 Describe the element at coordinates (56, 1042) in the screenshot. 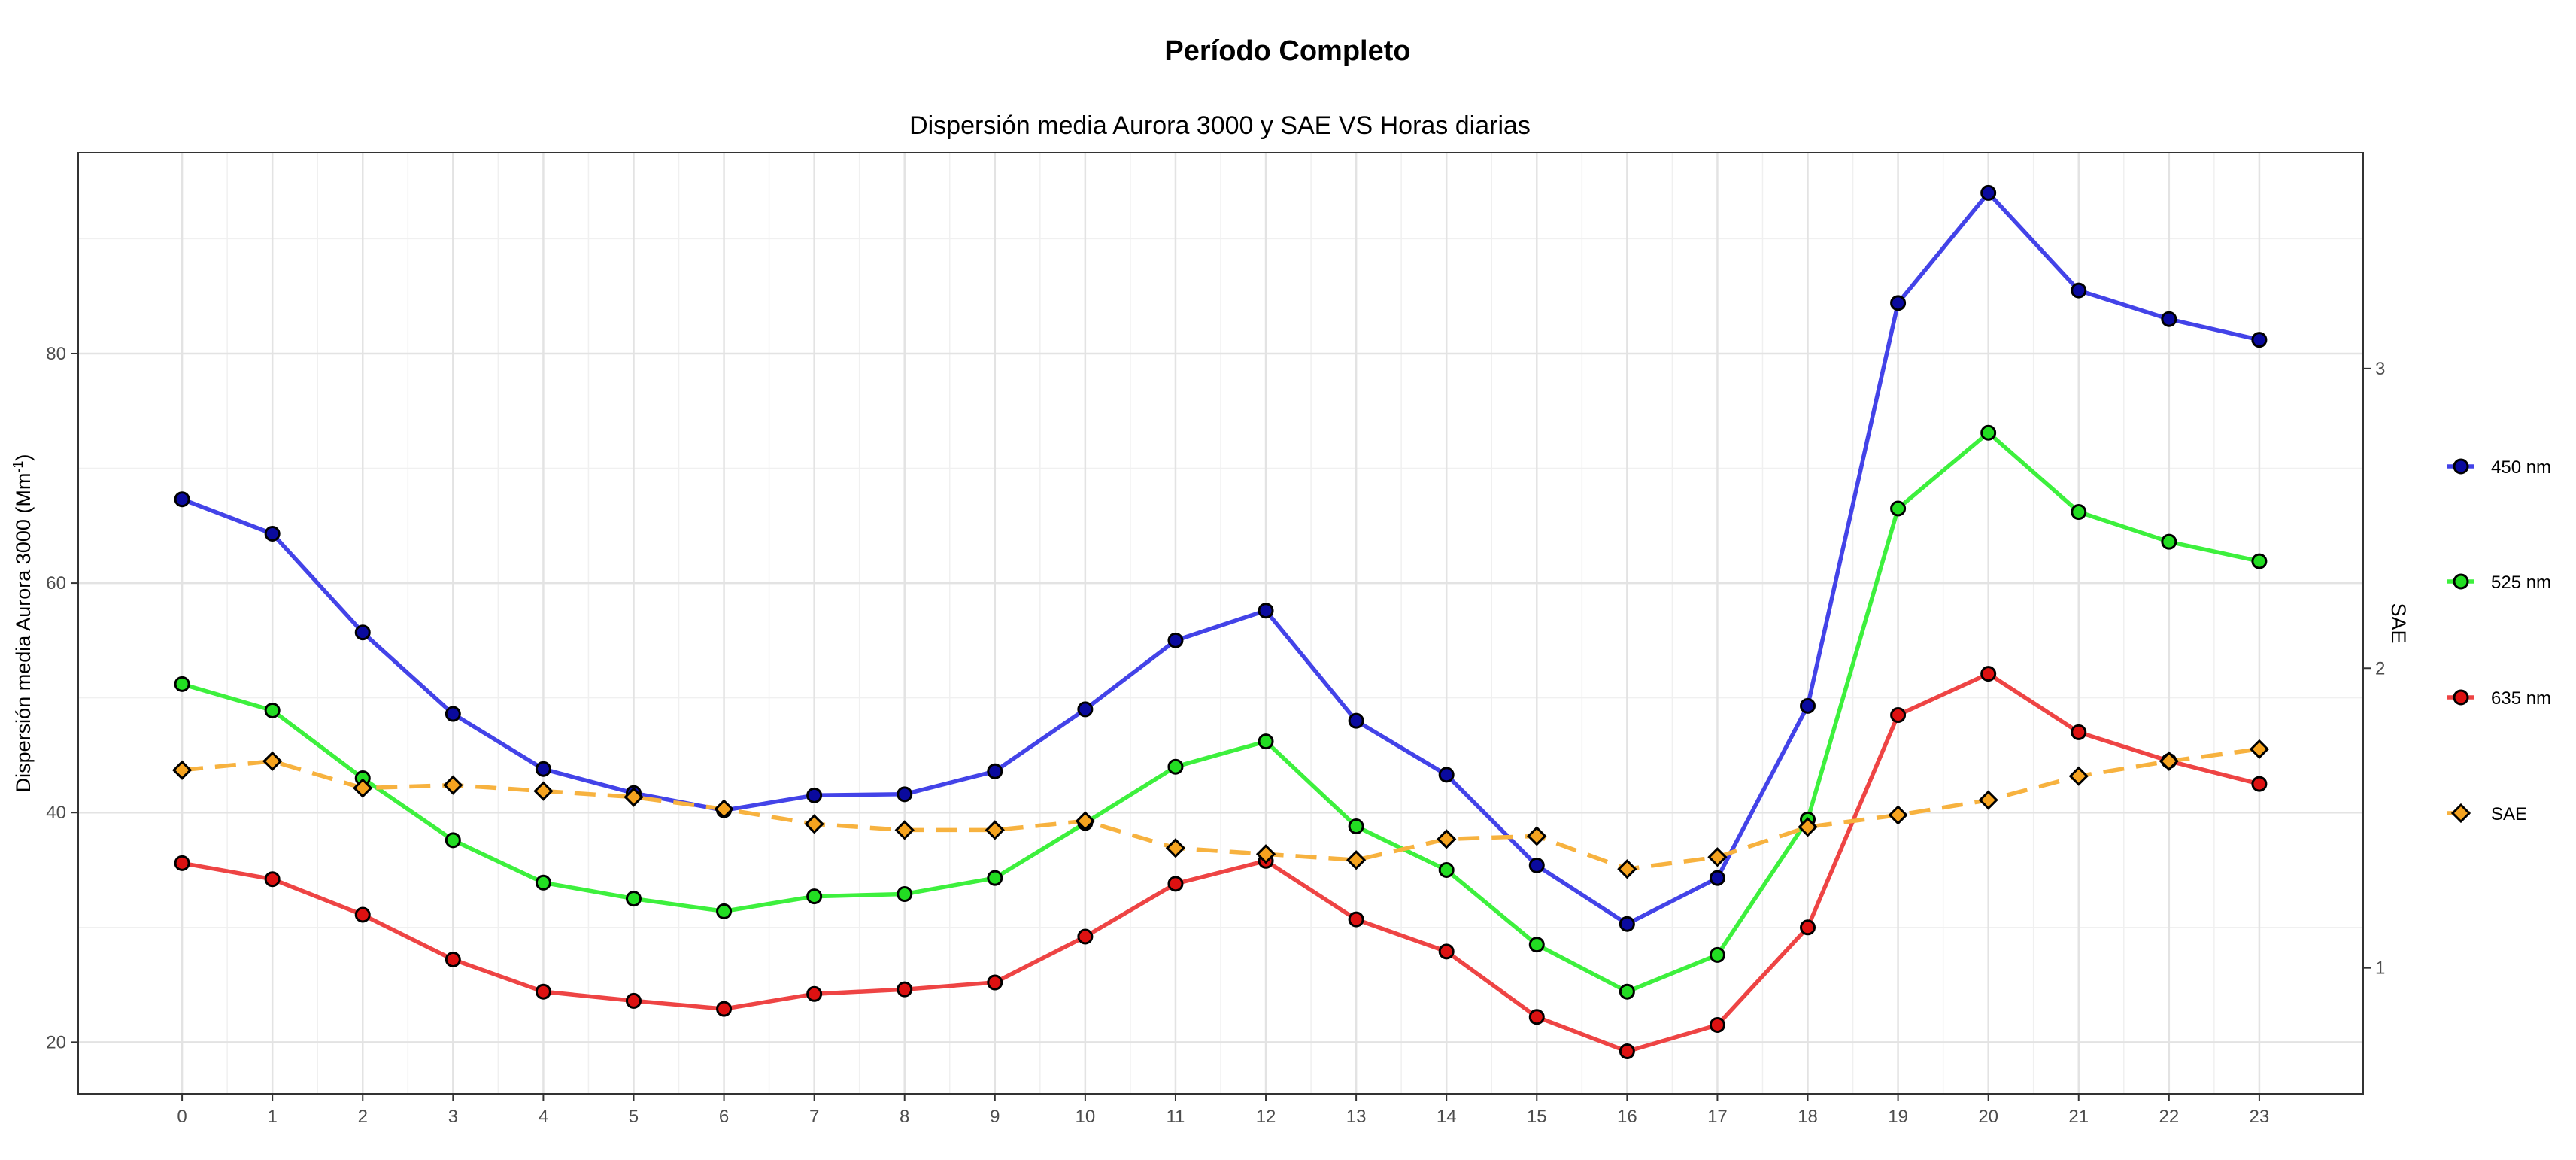

I see `y-tick-label: 20` at that location.